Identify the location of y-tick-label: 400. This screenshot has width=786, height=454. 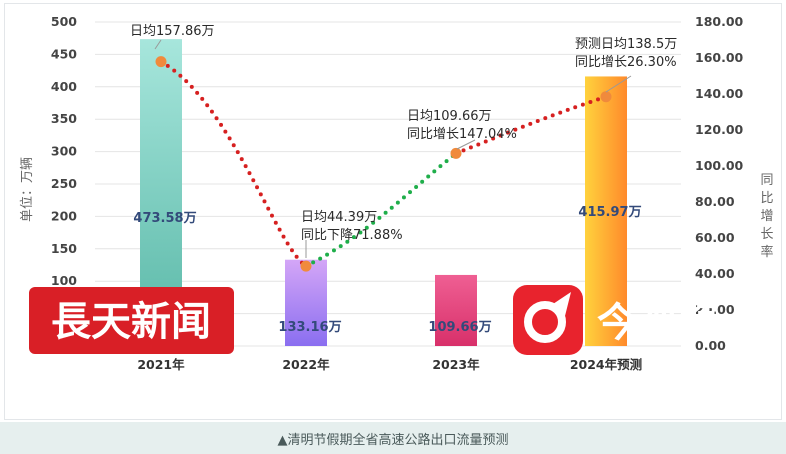
(64, 86).